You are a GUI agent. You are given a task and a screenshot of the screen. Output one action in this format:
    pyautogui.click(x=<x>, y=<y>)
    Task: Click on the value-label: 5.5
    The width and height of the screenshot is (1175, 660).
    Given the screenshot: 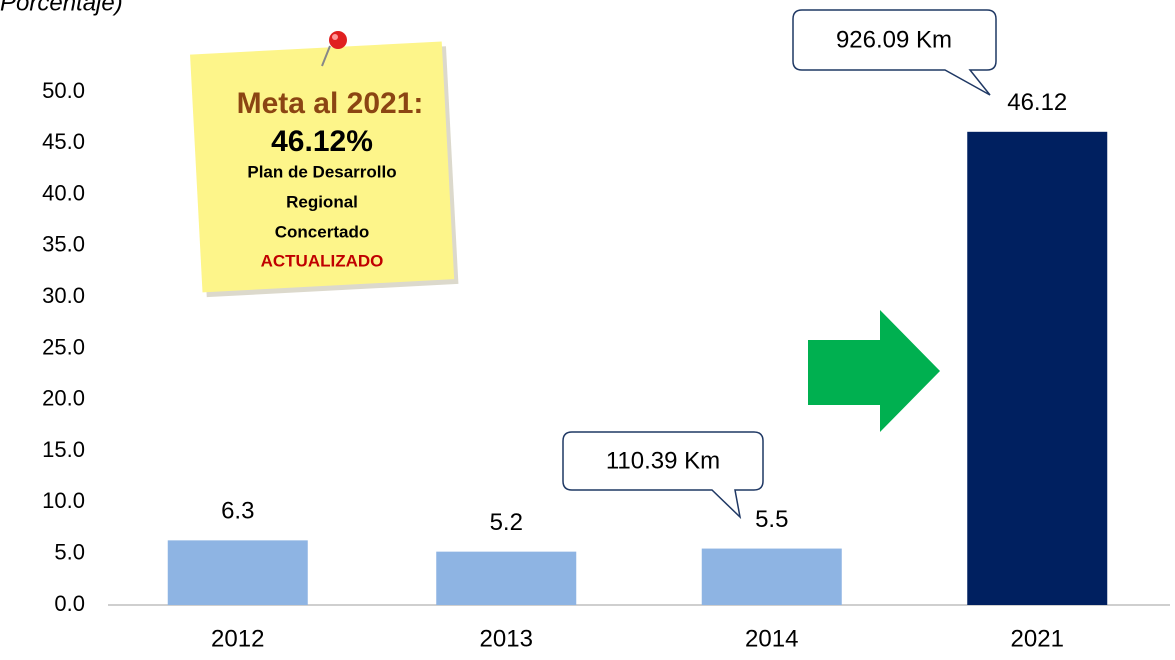 What is the action you would take?
    pyautogui.click(x=771, y=519)
    